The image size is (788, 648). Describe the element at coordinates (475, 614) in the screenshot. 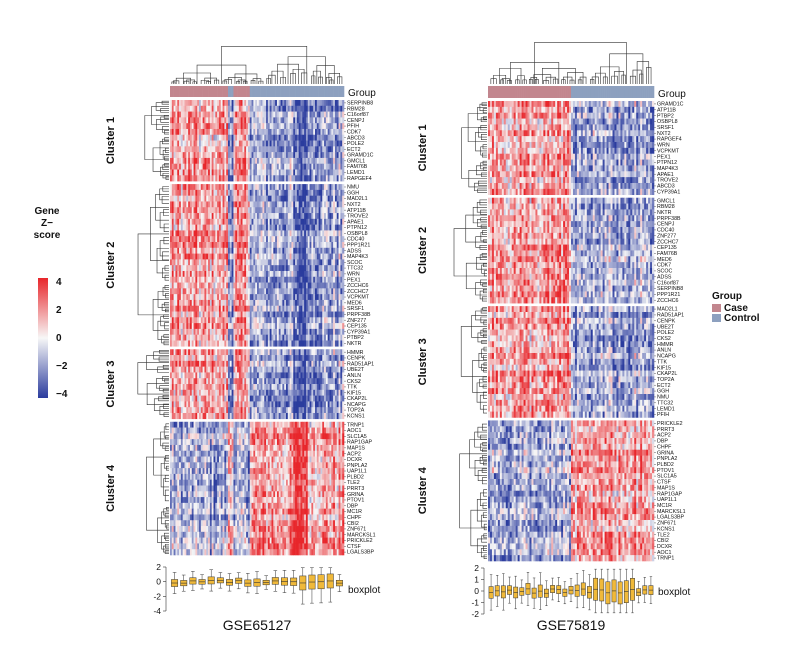

I see `boxplot-tick-label: -2` at that location.